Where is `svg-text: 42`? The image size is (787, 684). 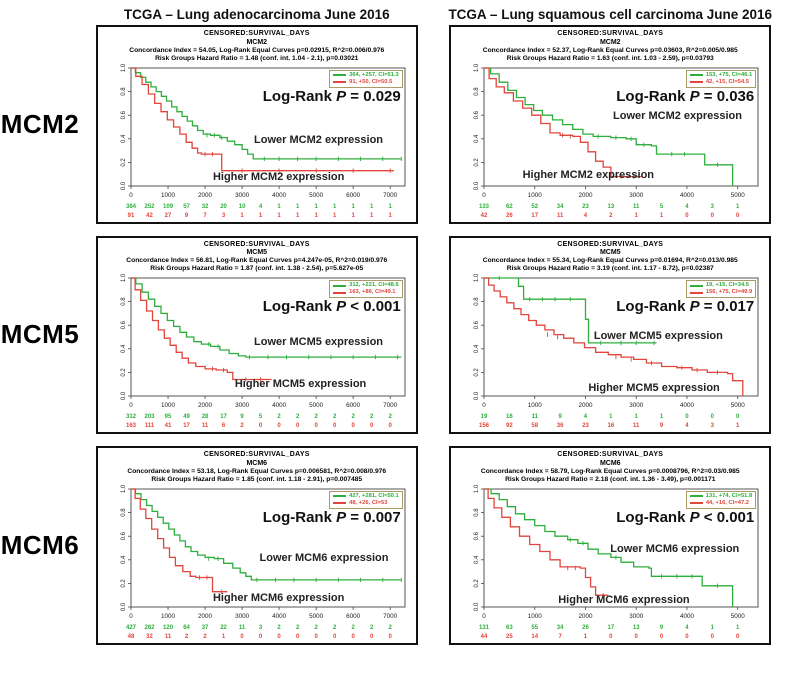 svg-text: 42 is located at coordinates (484, 216).